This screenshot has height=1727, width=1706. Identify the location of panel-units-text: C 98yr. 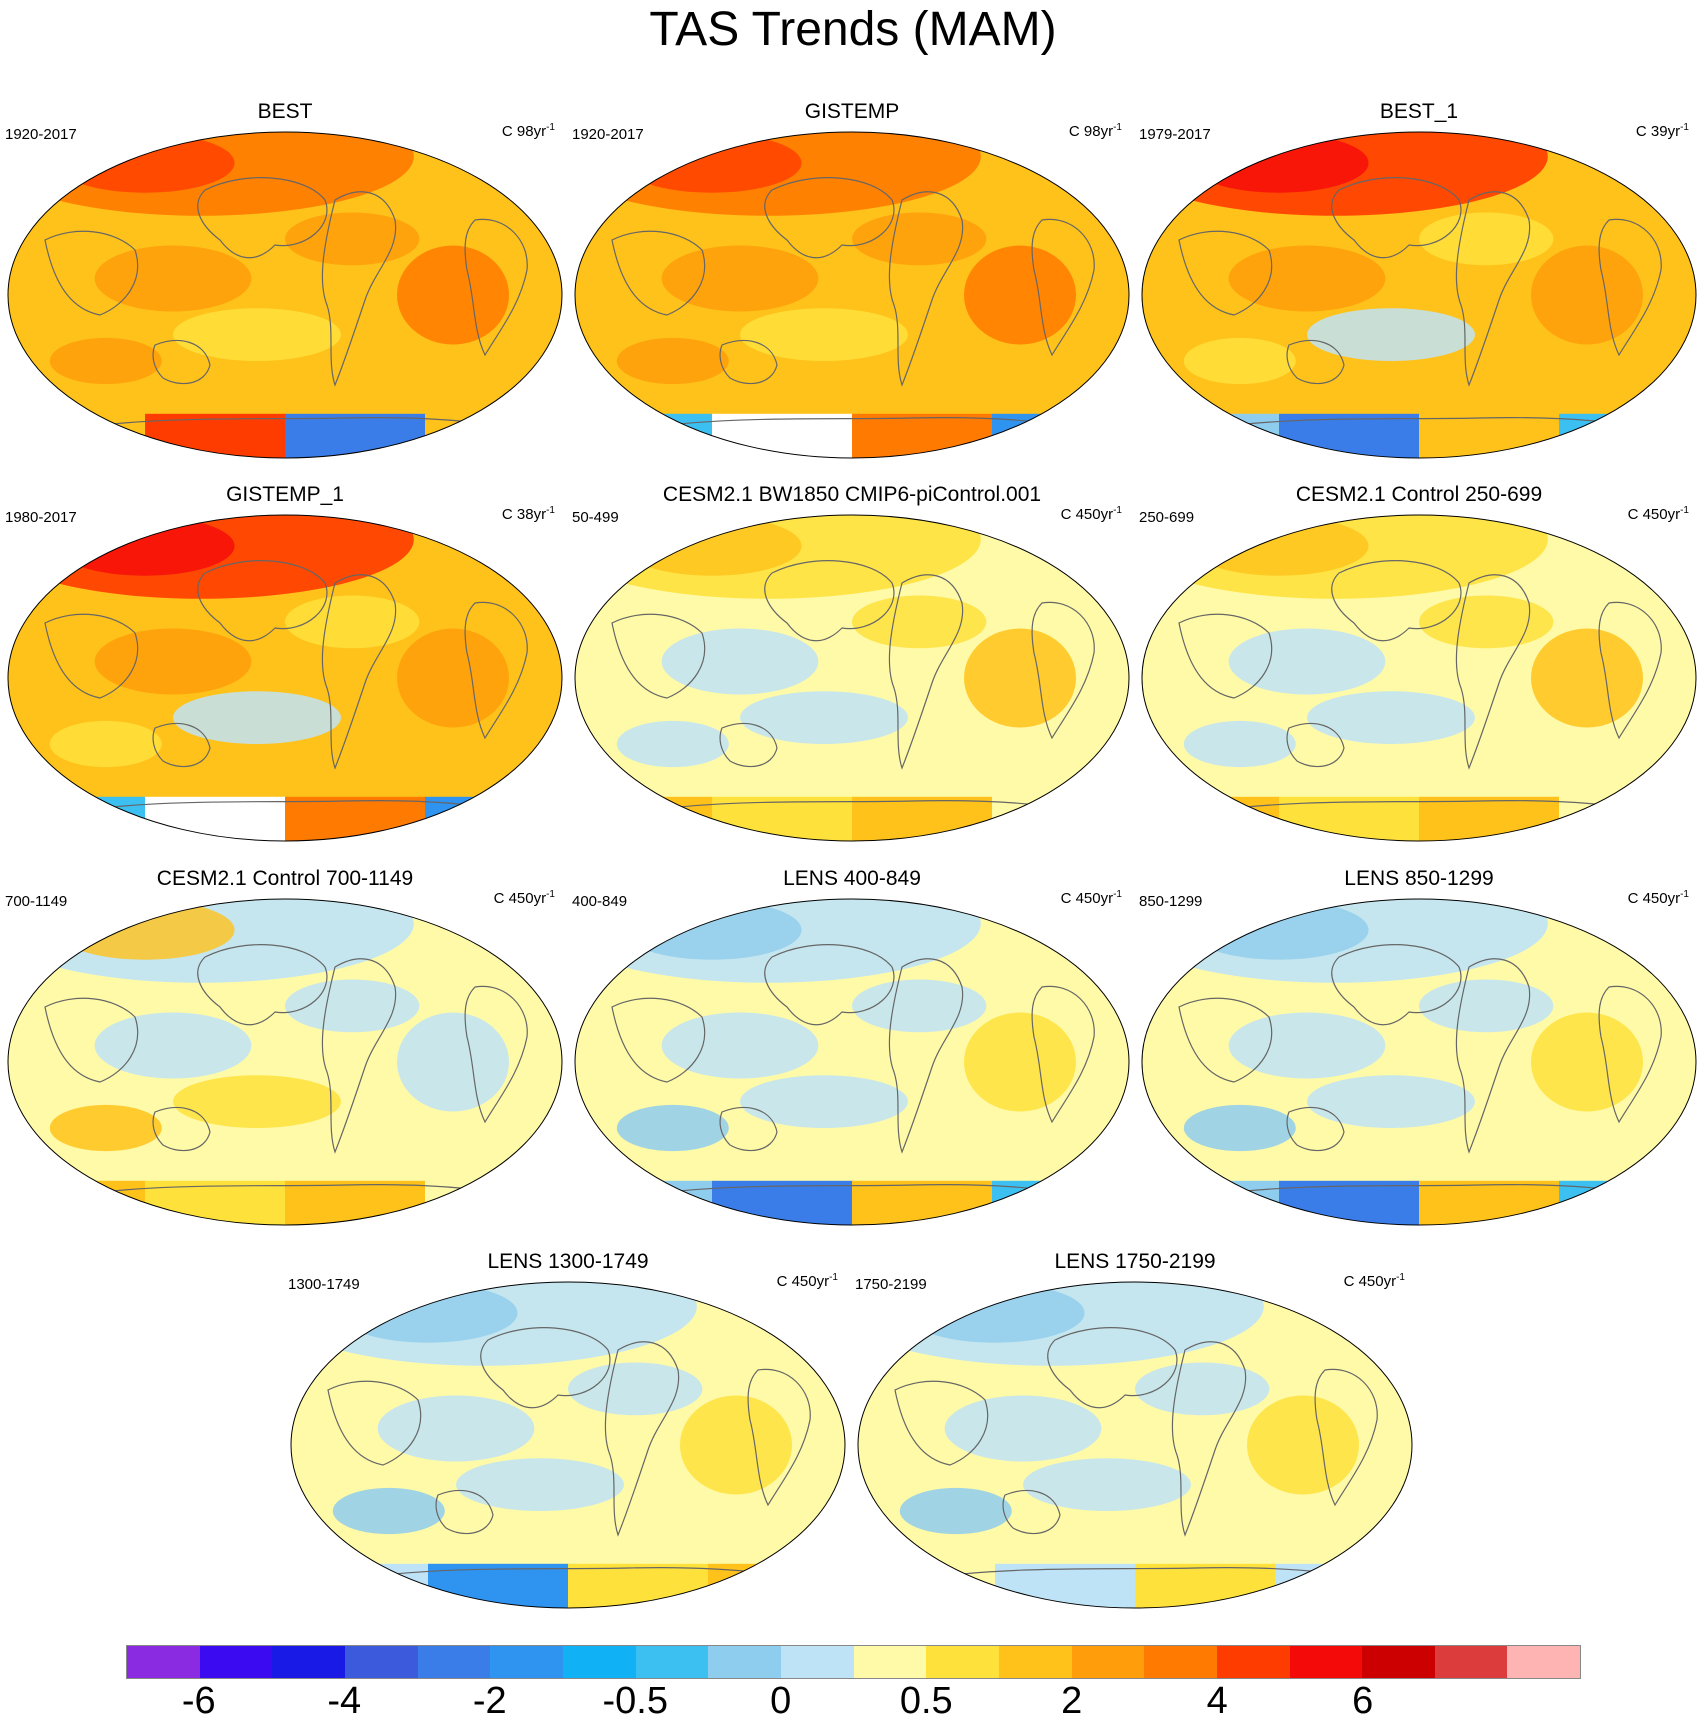
(1091, 131).